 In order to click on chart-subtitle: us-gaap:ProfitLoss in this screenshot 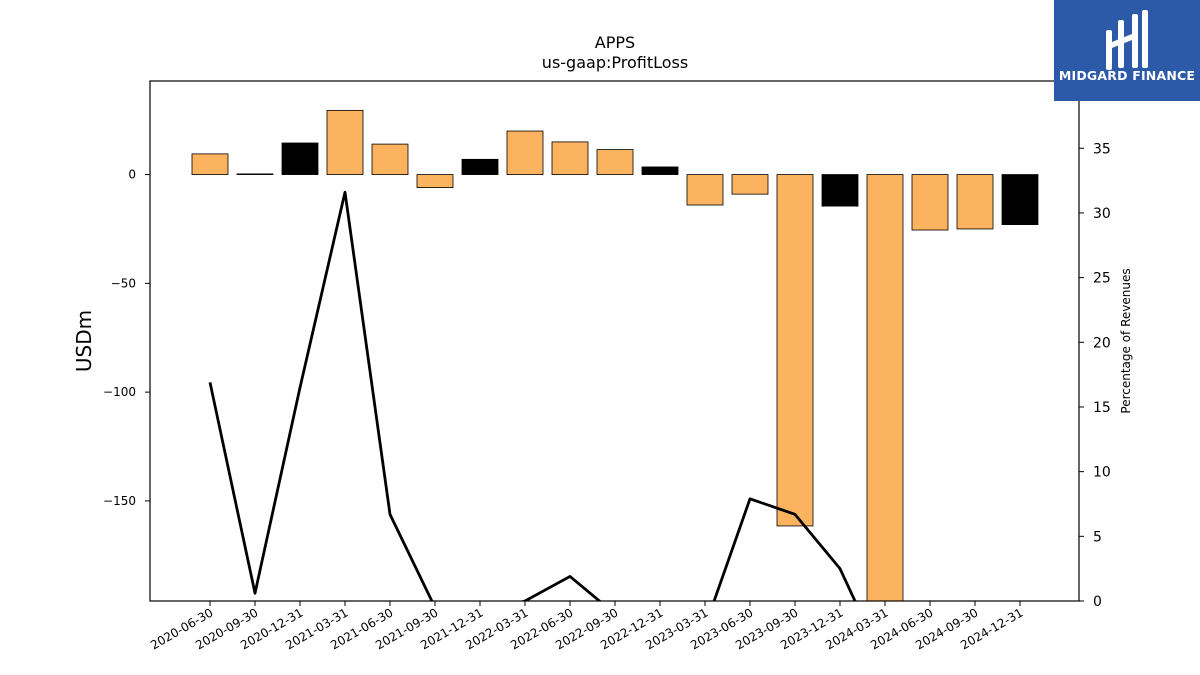, I will do `click(615, 62)`.